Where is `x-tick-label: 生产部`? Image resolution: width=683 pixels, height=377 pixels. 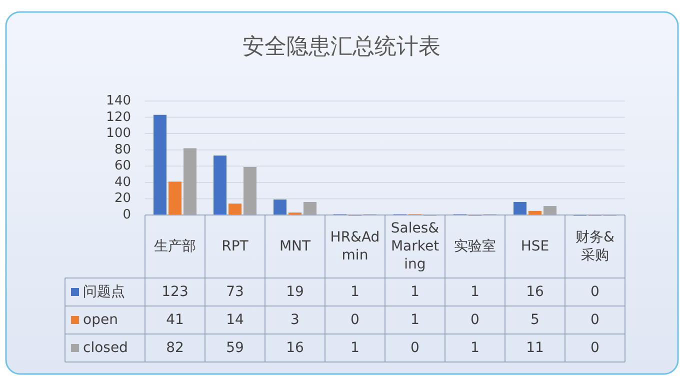 x-tick-label: 生产部 is located at coordinates (175, 246).